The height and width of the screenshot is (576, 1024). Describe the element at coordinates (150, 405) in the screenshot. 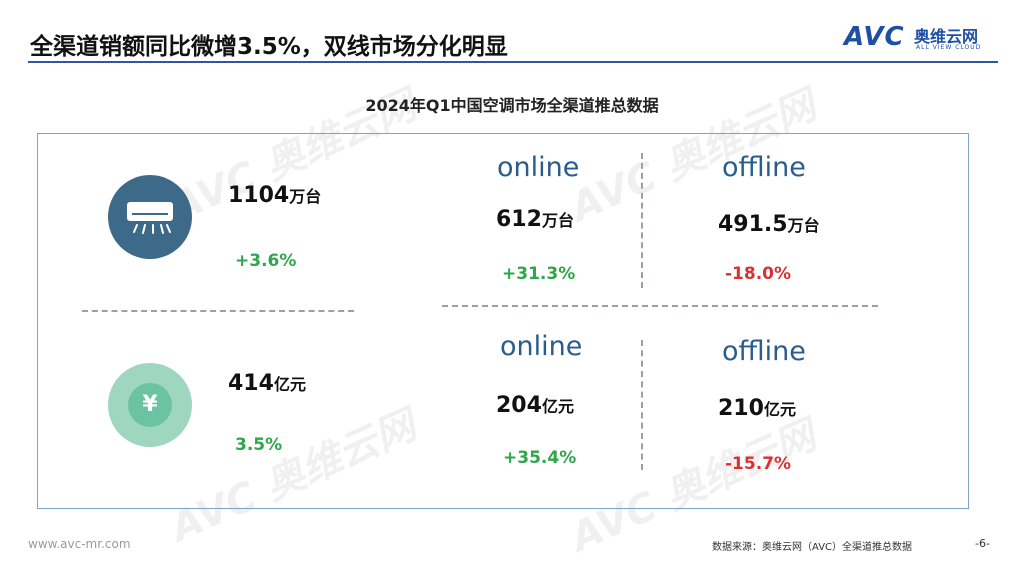

I see `yen-symbol: ¥` at that location.